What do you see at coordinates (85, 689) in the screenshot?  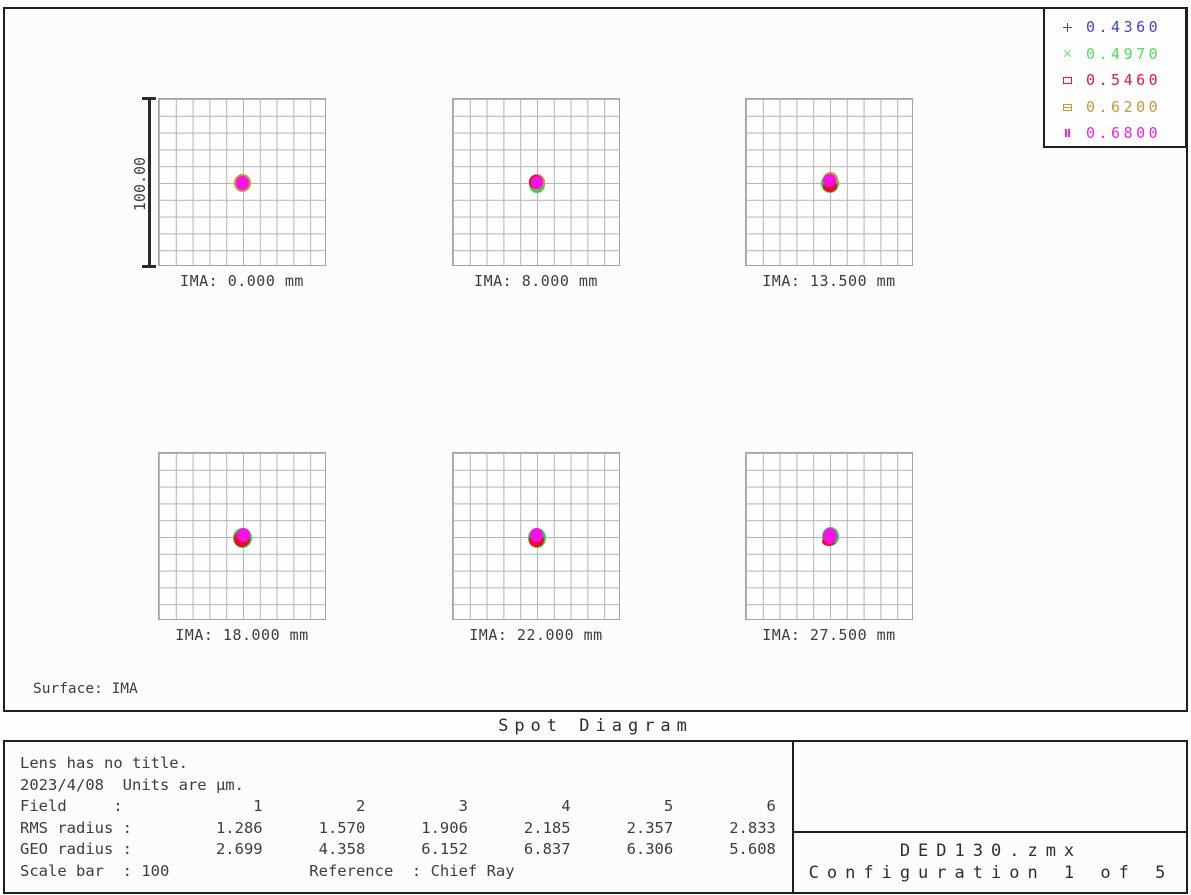 I see `surface-label: Surface: IMA` at bounding box center [85, 689].